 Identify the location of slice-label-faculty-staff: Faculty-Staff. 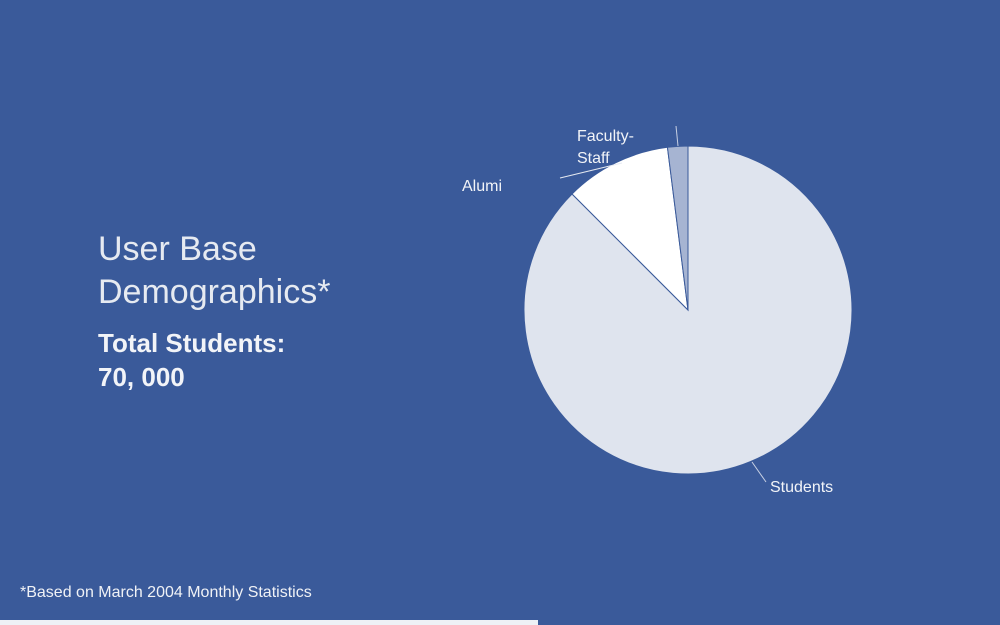
(605, 147).